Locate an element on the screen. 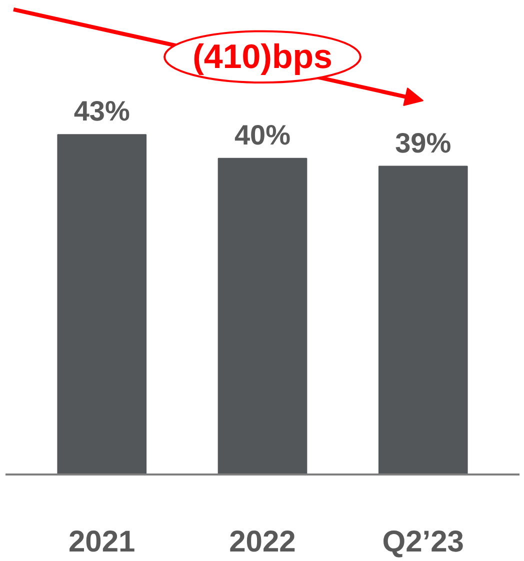  data-label: 40% is located at coordinates (262, 134).